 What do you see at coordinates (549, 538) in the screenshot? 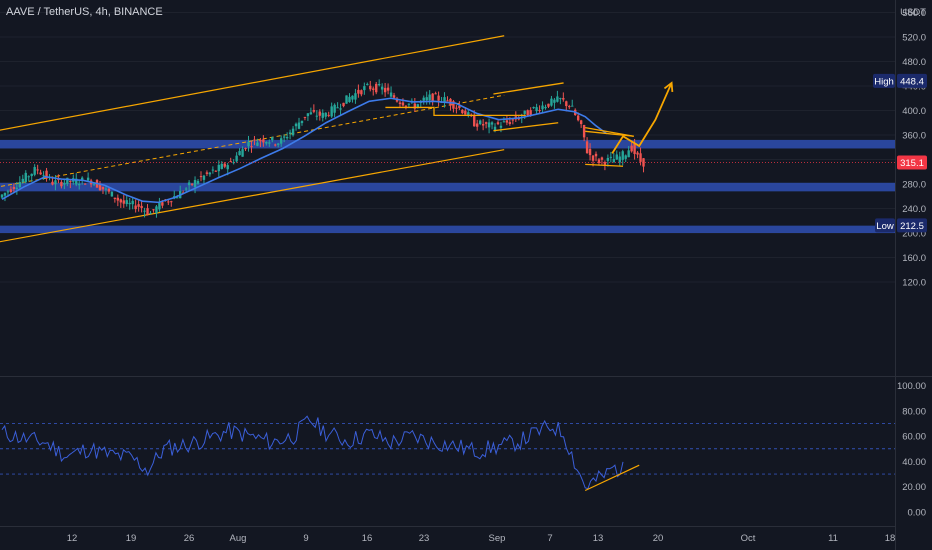
I see `time-tick-label: 7` at bounding box center [549, 538].